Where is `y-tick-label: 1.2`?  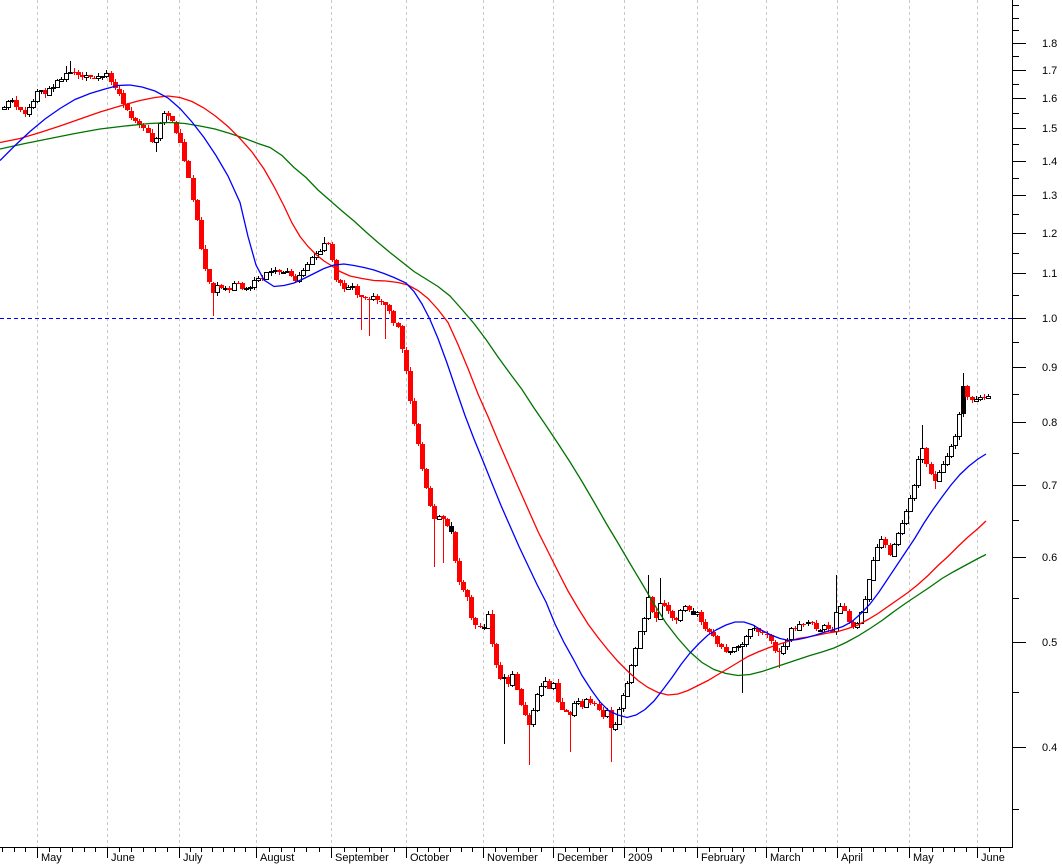
y-tick-label: 1.2 is located at coordinates (1049, 234).